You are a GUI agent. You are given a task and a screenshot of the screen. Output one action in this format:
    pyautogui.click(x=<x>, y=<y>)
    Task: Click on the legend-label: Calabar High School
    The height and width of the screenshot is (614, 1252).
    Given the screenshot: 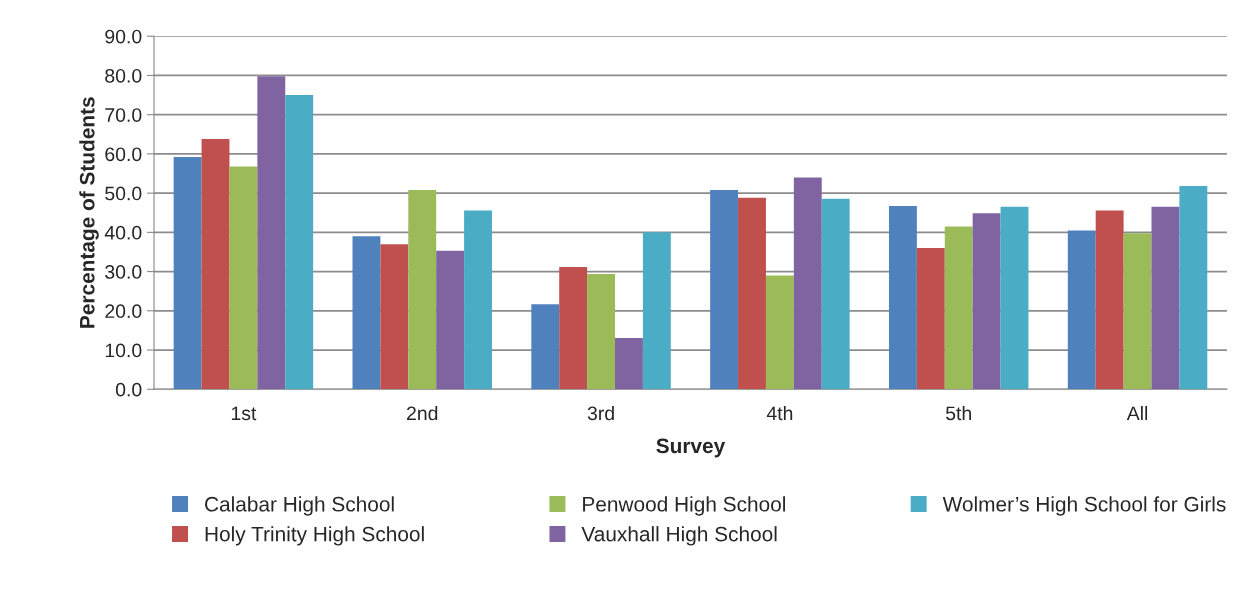 What is the action you would take?
    pyautogui.click(x=299, y=506)
    